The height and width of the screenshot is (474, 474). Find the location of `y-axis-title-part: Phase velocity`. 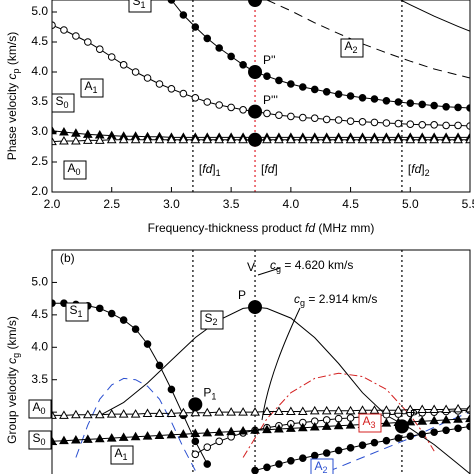

y-axis-title-part: Phase velocity is located at coordinates (12, 119).